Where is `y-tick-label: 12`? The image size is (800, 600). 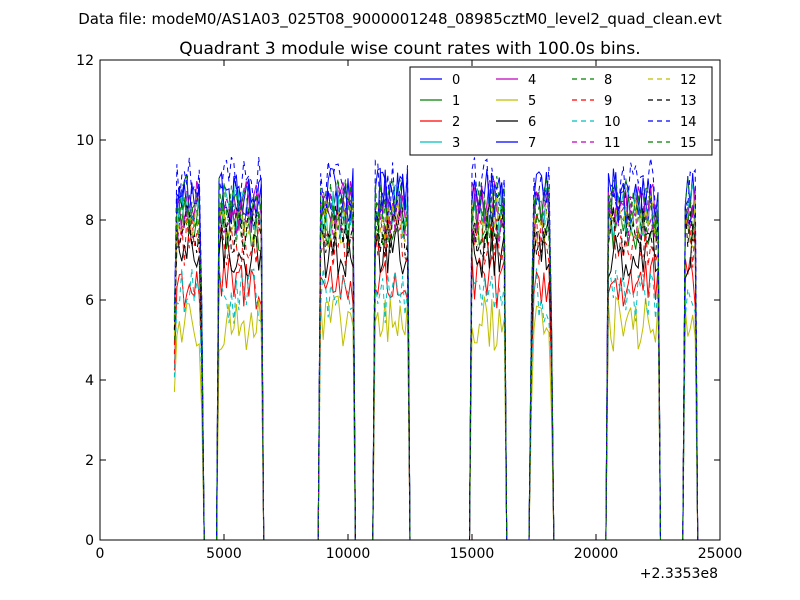
y-tick-label: 12 is located at coordinates (85, 61).